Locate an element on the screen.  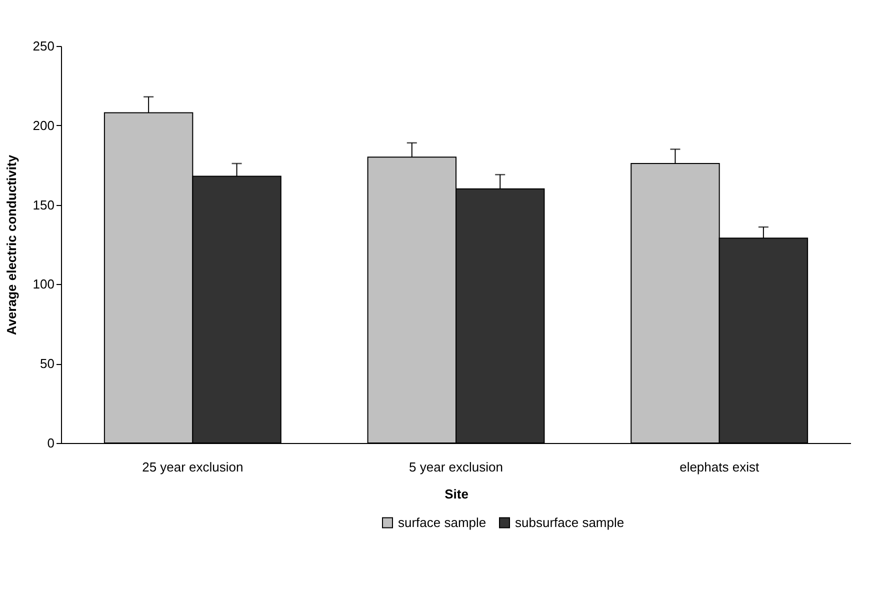
x-tick-label: 25 year exclusion is located at coordinates (193, 467).